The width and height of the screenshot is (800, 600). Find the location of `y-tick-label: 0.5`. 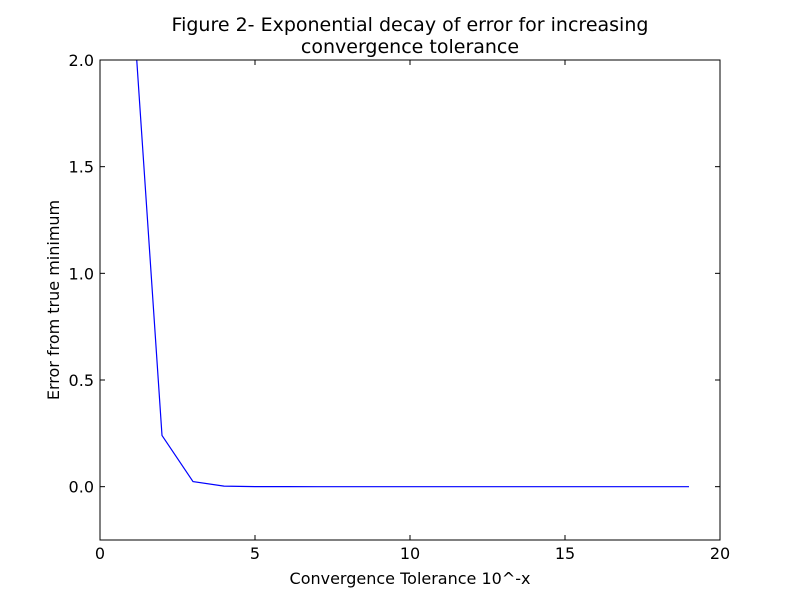

y-tick-label: 0.5 is located at coordinates (81, 380).